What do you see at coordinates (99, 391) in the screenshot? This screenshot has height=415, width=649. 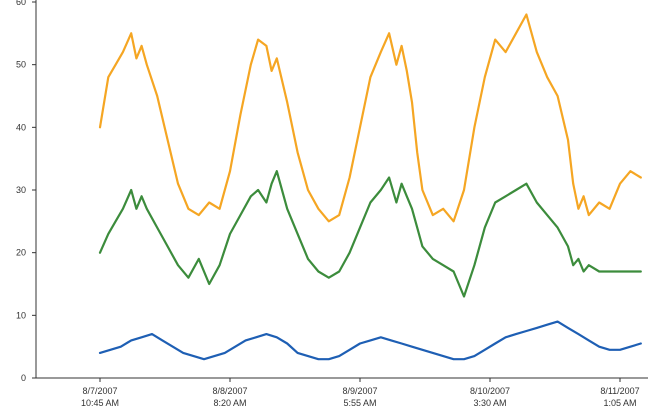 I see `x-tick-label-date: 8/7/2007` at bounding box center [99, 391].